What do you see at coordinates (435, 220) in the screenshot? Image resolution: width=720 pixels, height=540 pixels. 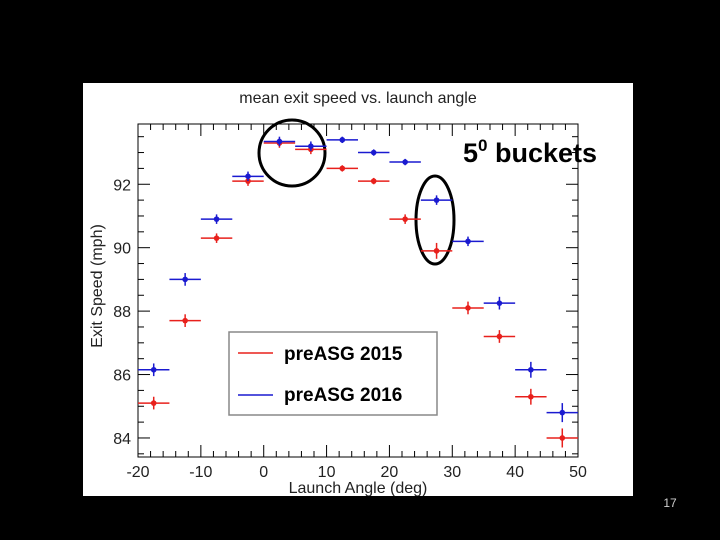 I see `highlight-circle-right` at bounding box center [435, 220].